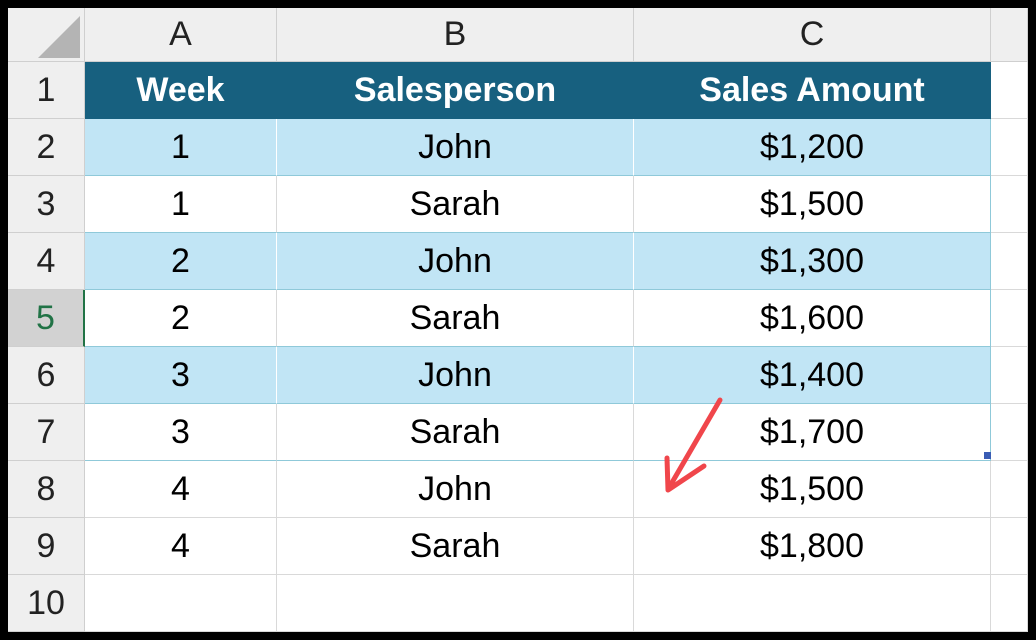 Image resolution: width=1036 pixels, height=640 pixels. Describe the element at coordinates (812, 35) in the screenshot. I see `column-header: C` at that location.